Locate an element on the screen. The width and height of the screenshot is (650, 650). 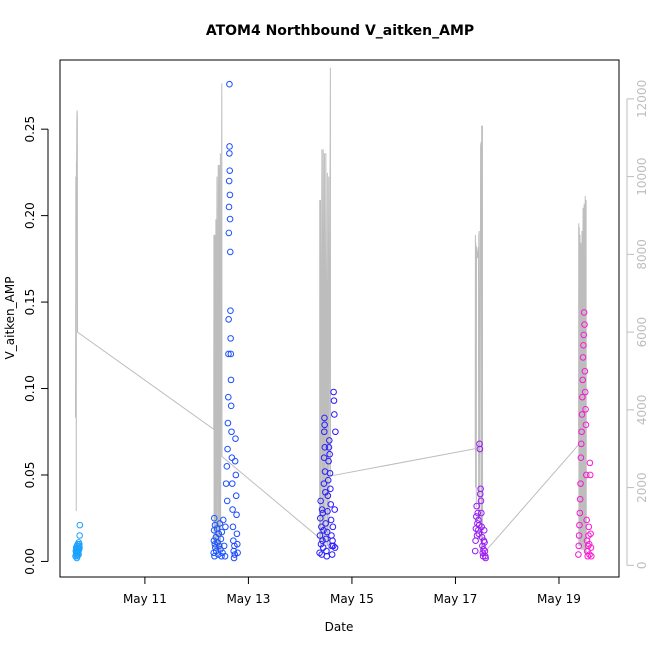
x-tick-label: May 15 is located at coordinates (352, 599).